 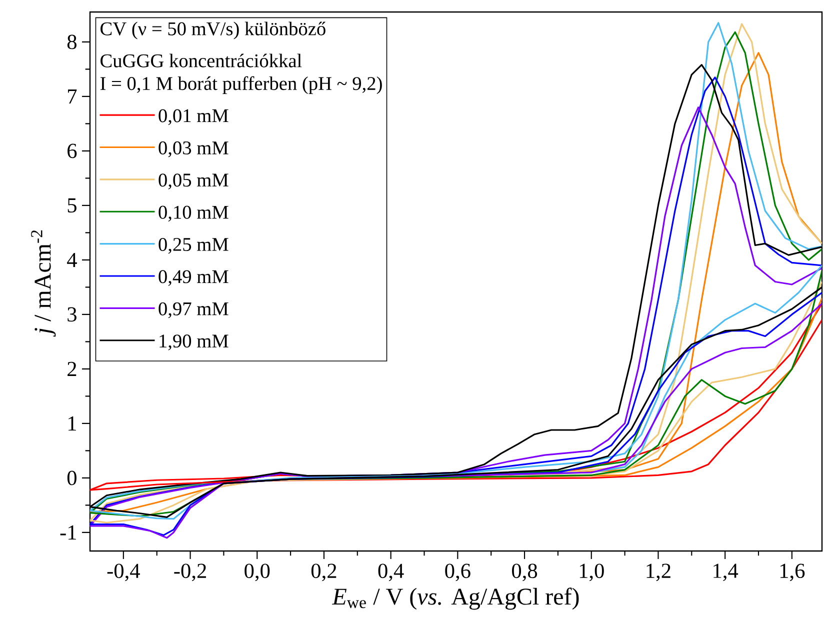 What do you see at coordinates (592, 573) in the screenshot?
I see `x-tick-label: 1,0` at bounding box center [592, 573].